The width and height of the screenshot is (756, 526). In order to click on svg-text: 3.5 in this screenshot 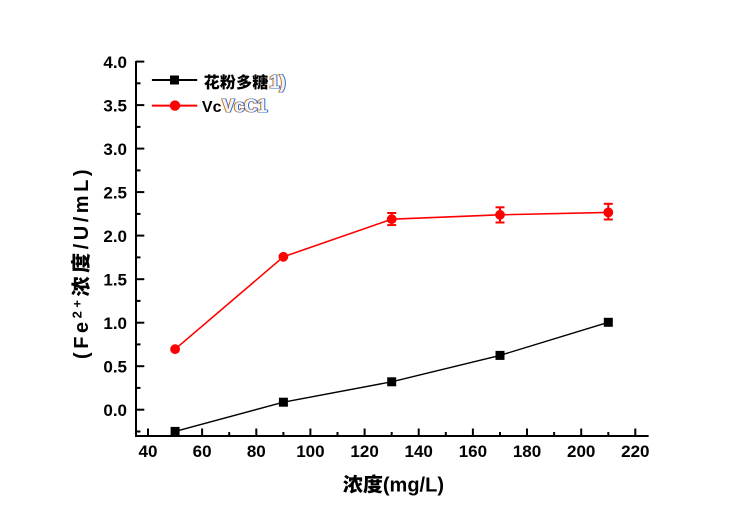, I will do `click(115, 105)`.